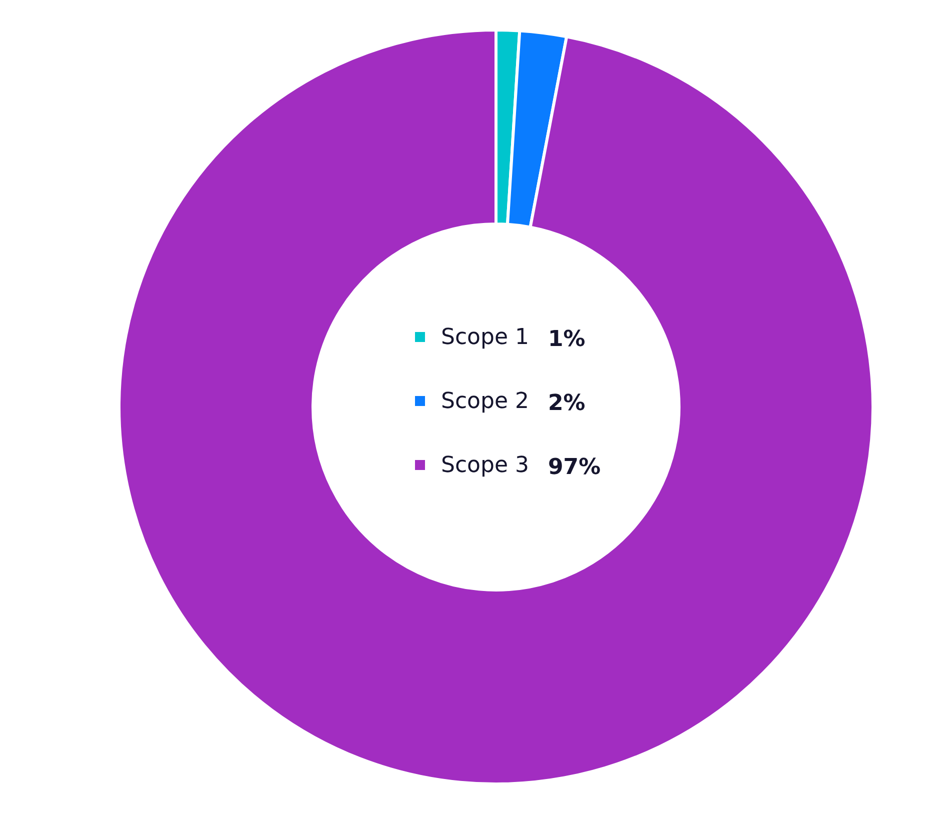 The width and height of the screenshot is (938, 839). I want to click on data-label: 2%, so click(567, 403).